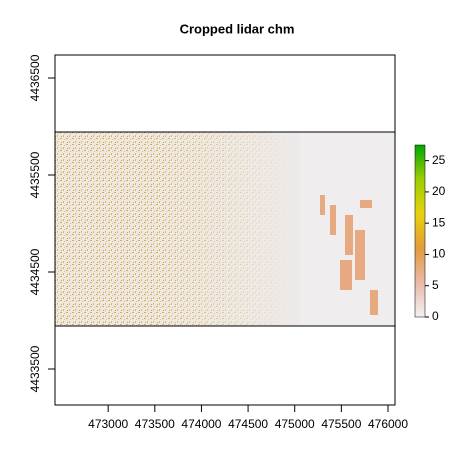 The width and height of the screenshot is (474, 474). I want to click on colorbar, so click(420, 231).